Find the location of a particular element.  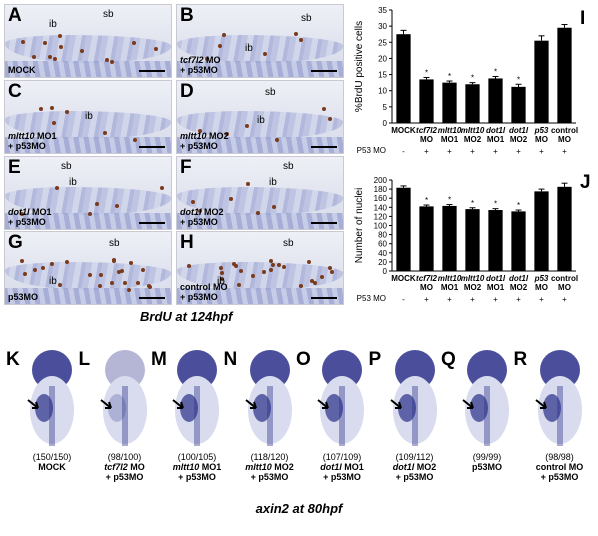

y-tick-label: 25 is located at coordinates (382, 42).